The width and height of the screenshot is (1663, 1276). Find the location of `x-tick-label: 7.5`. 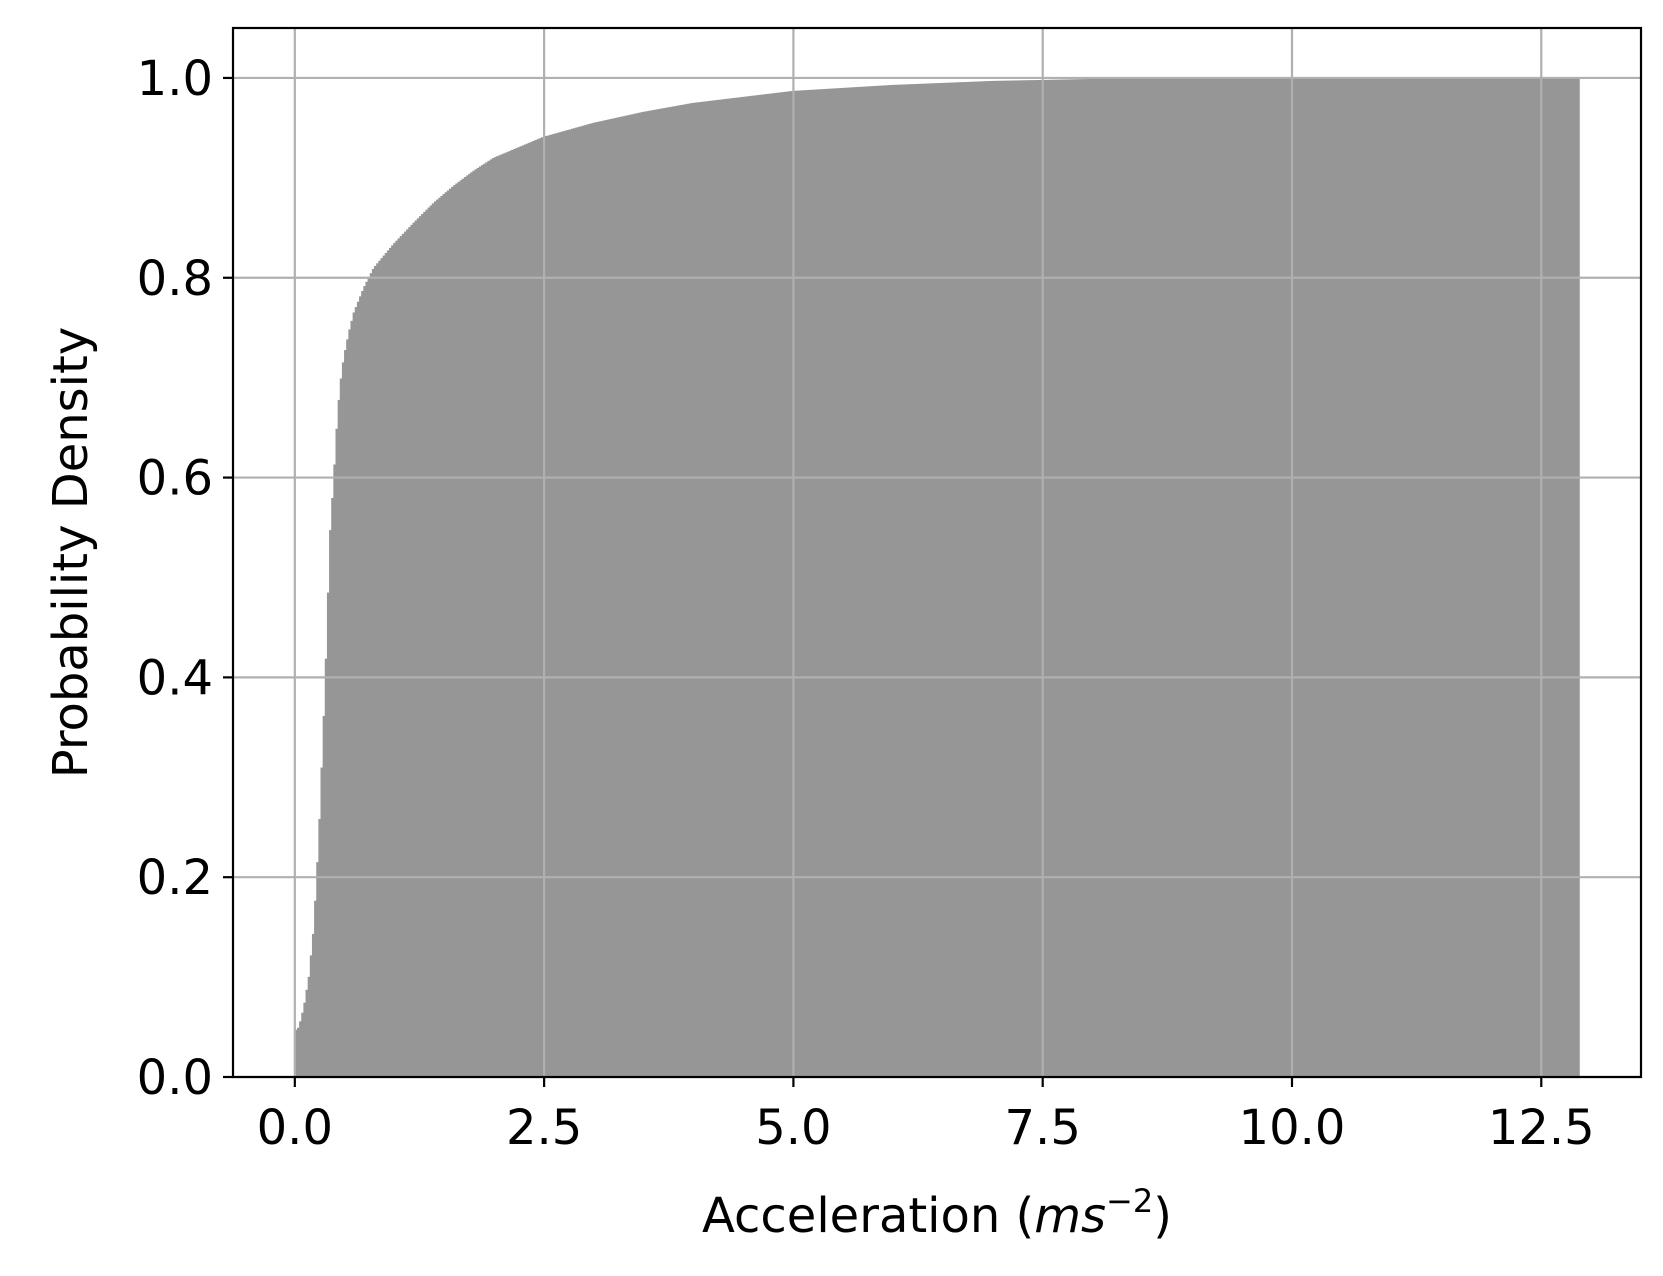

x-tick-label: 7.5 is located at coordinates (1043, 1128).